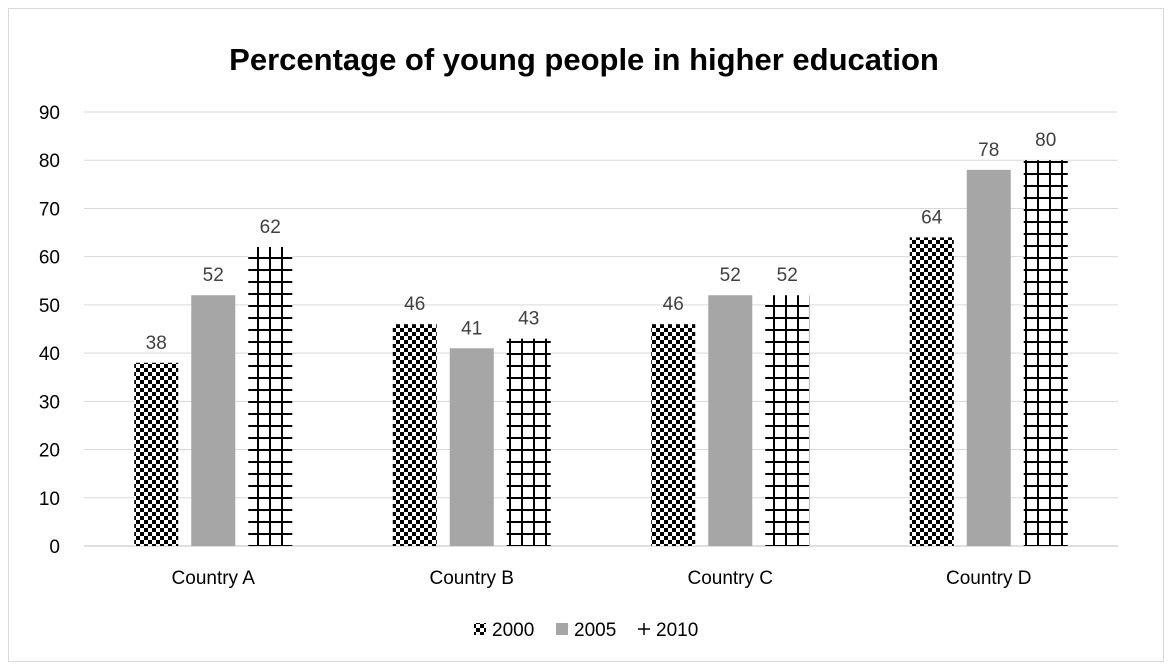 The height and width of the screenshot is (666, 1174). I want to click on y-tick-label: 20, so click(49, 451).